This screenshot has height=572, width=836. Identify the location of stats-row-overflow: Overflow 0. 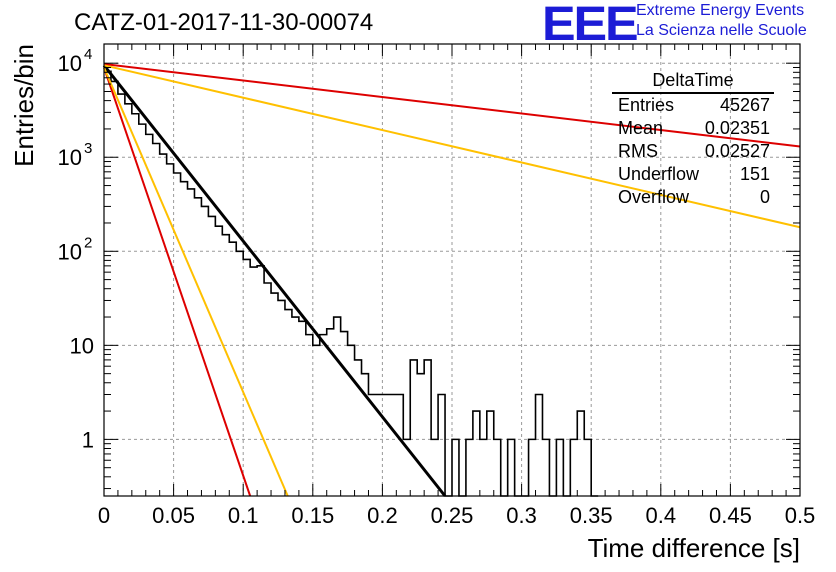
(693, 197).